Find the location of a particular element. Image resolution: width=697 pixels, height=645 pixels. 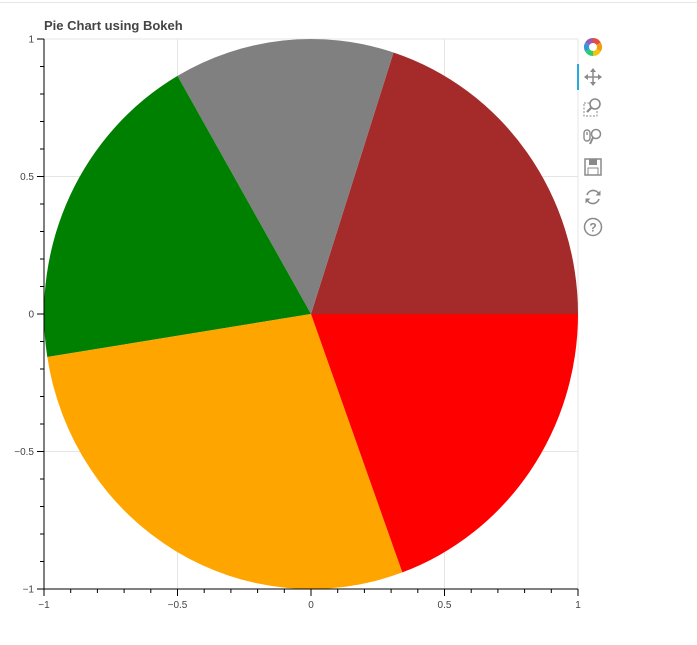

help-icon: ? is located at coordinates (593, 227).